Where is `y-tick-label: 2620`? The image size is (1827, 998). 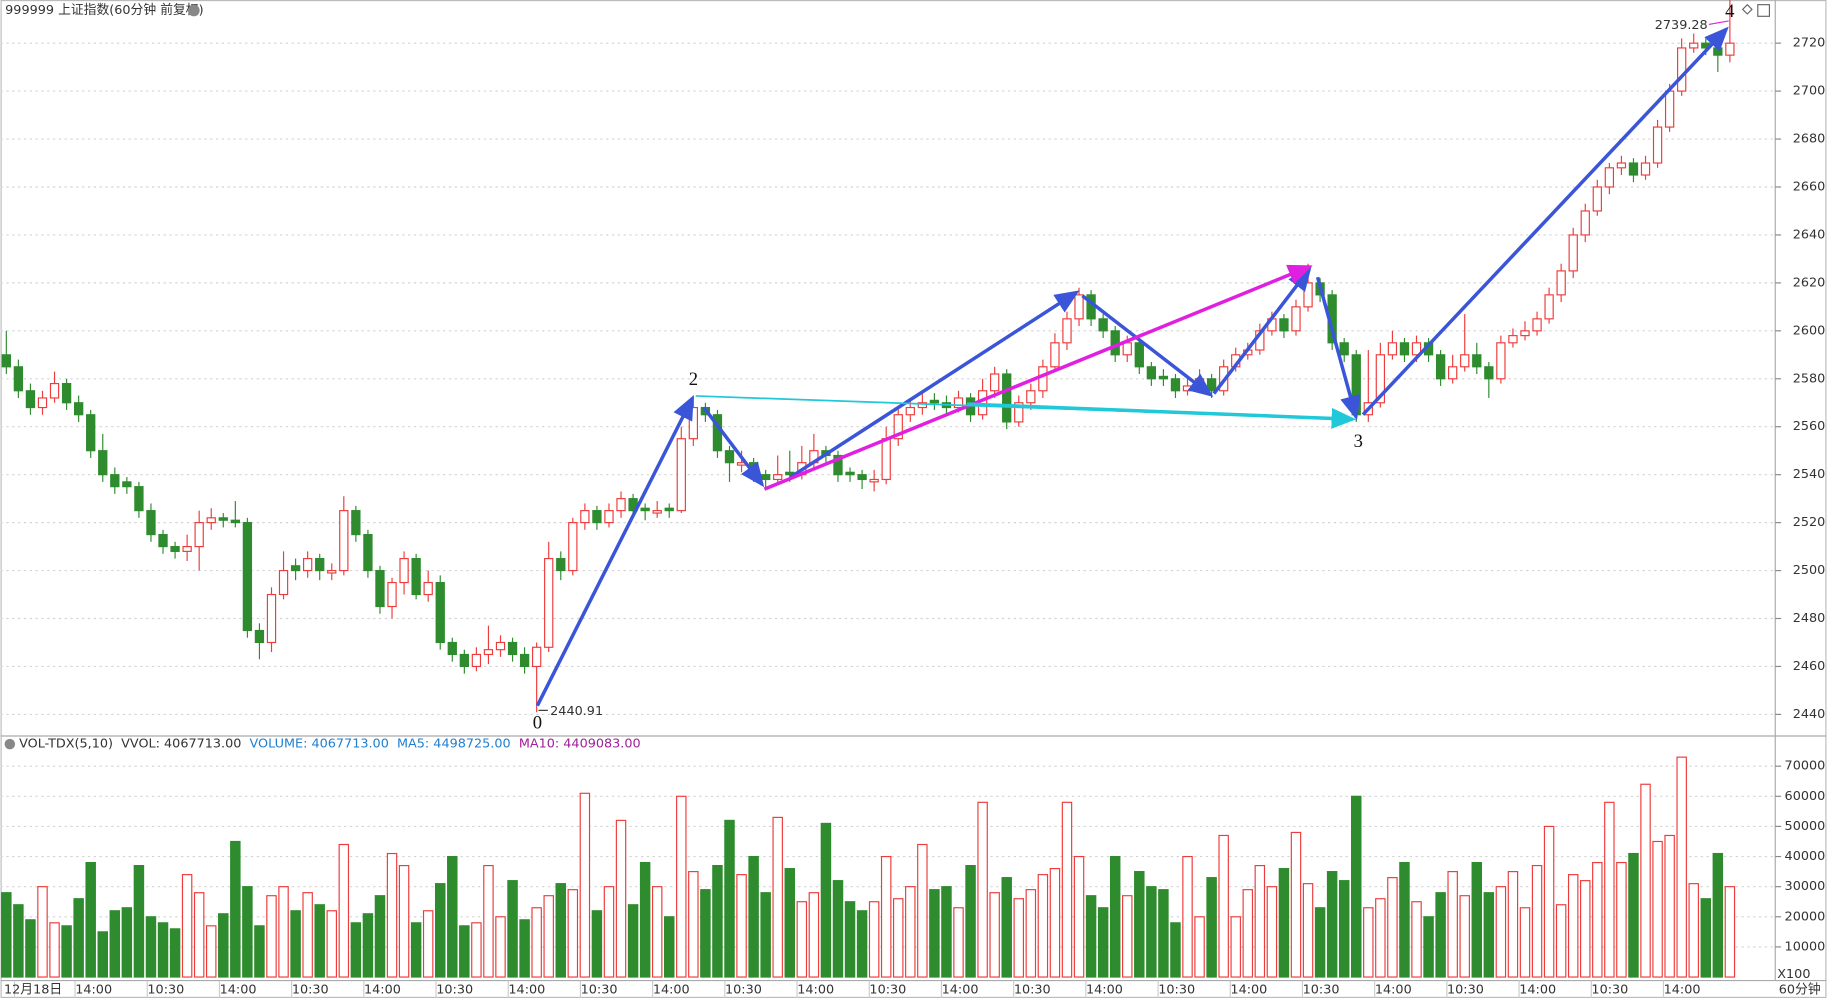 y-tick-label: 2620 is located at coordinates (1809, 282).